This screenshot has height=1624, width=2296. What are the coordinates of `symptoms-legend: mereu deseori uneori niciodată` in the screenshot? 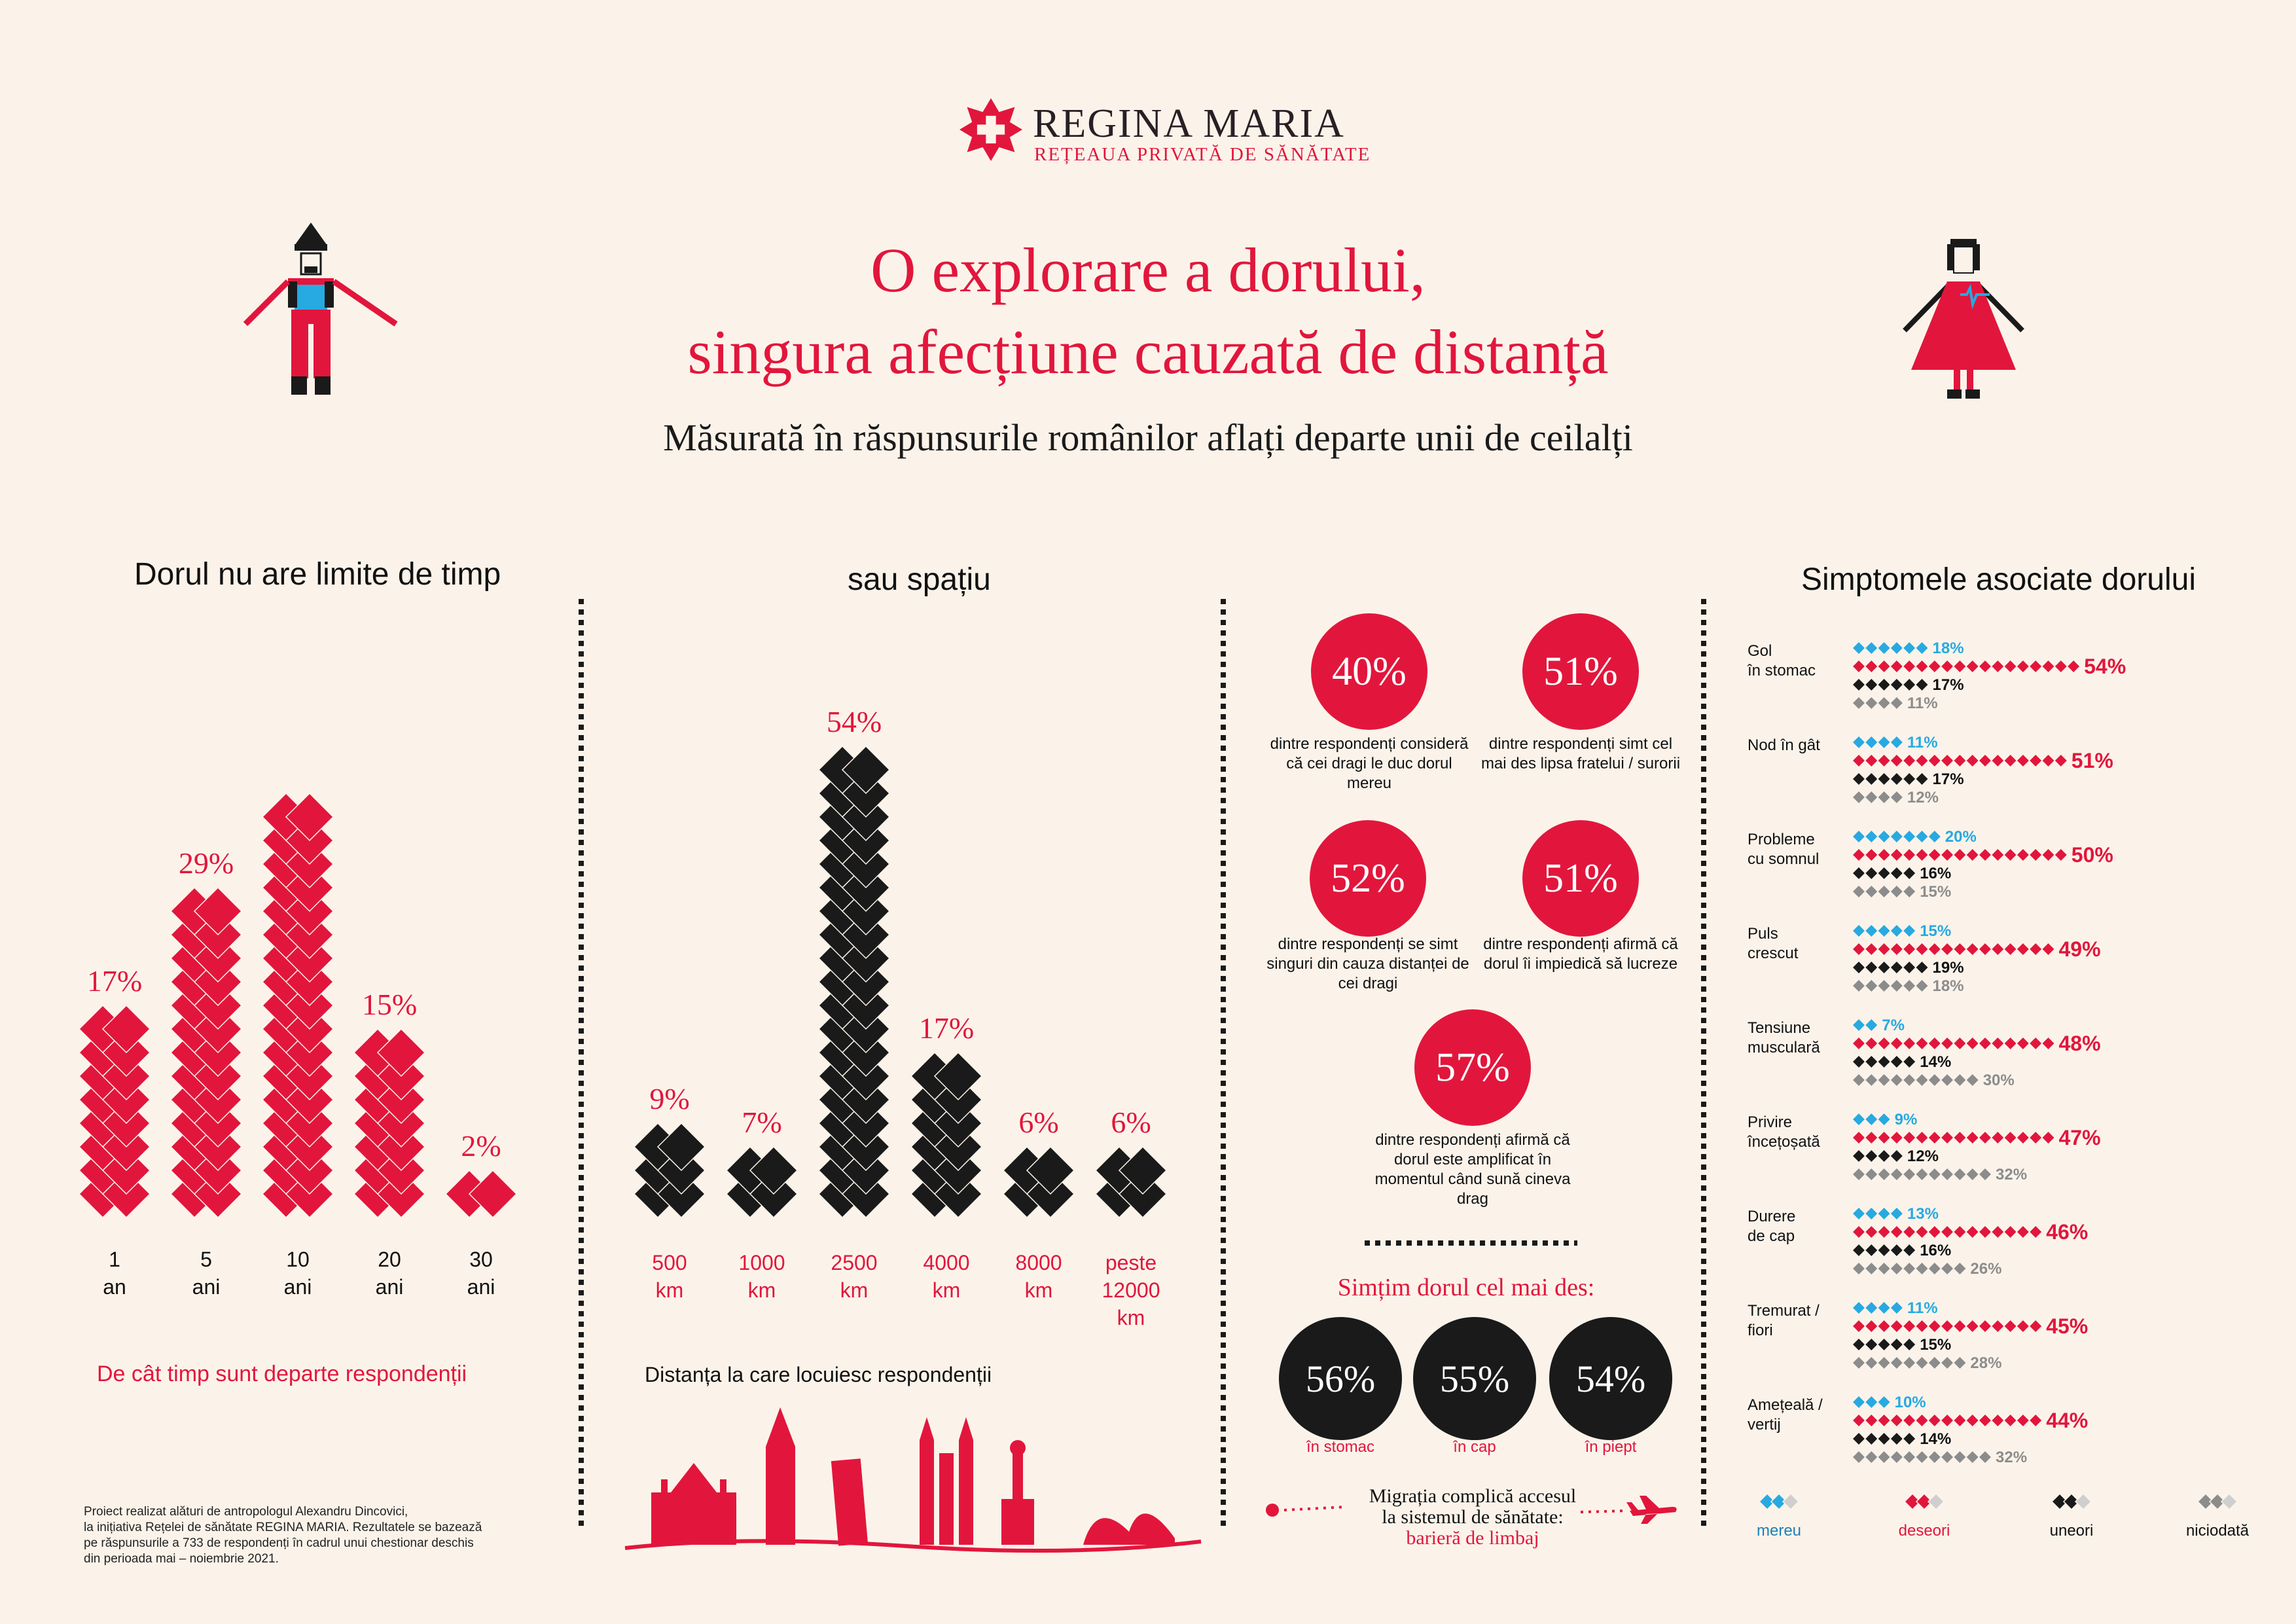 It's located at (2016, 1518).